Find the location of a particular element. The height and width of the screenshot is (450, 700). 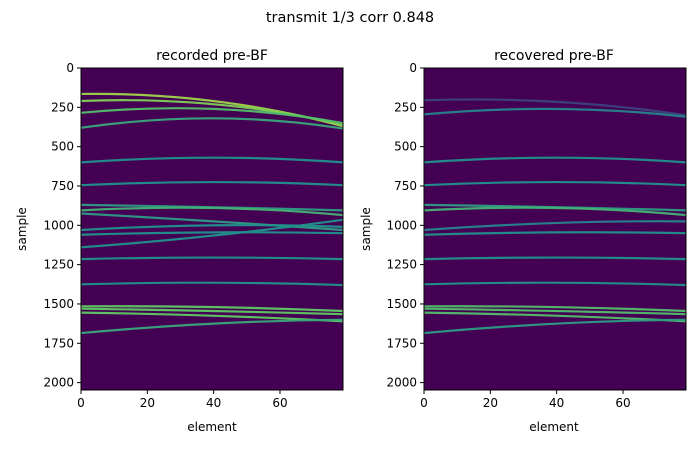

y-ticks-recovered: 0 250 500 750 1000 1250 1500 1750 2000 is located at coordinates (405, 225).